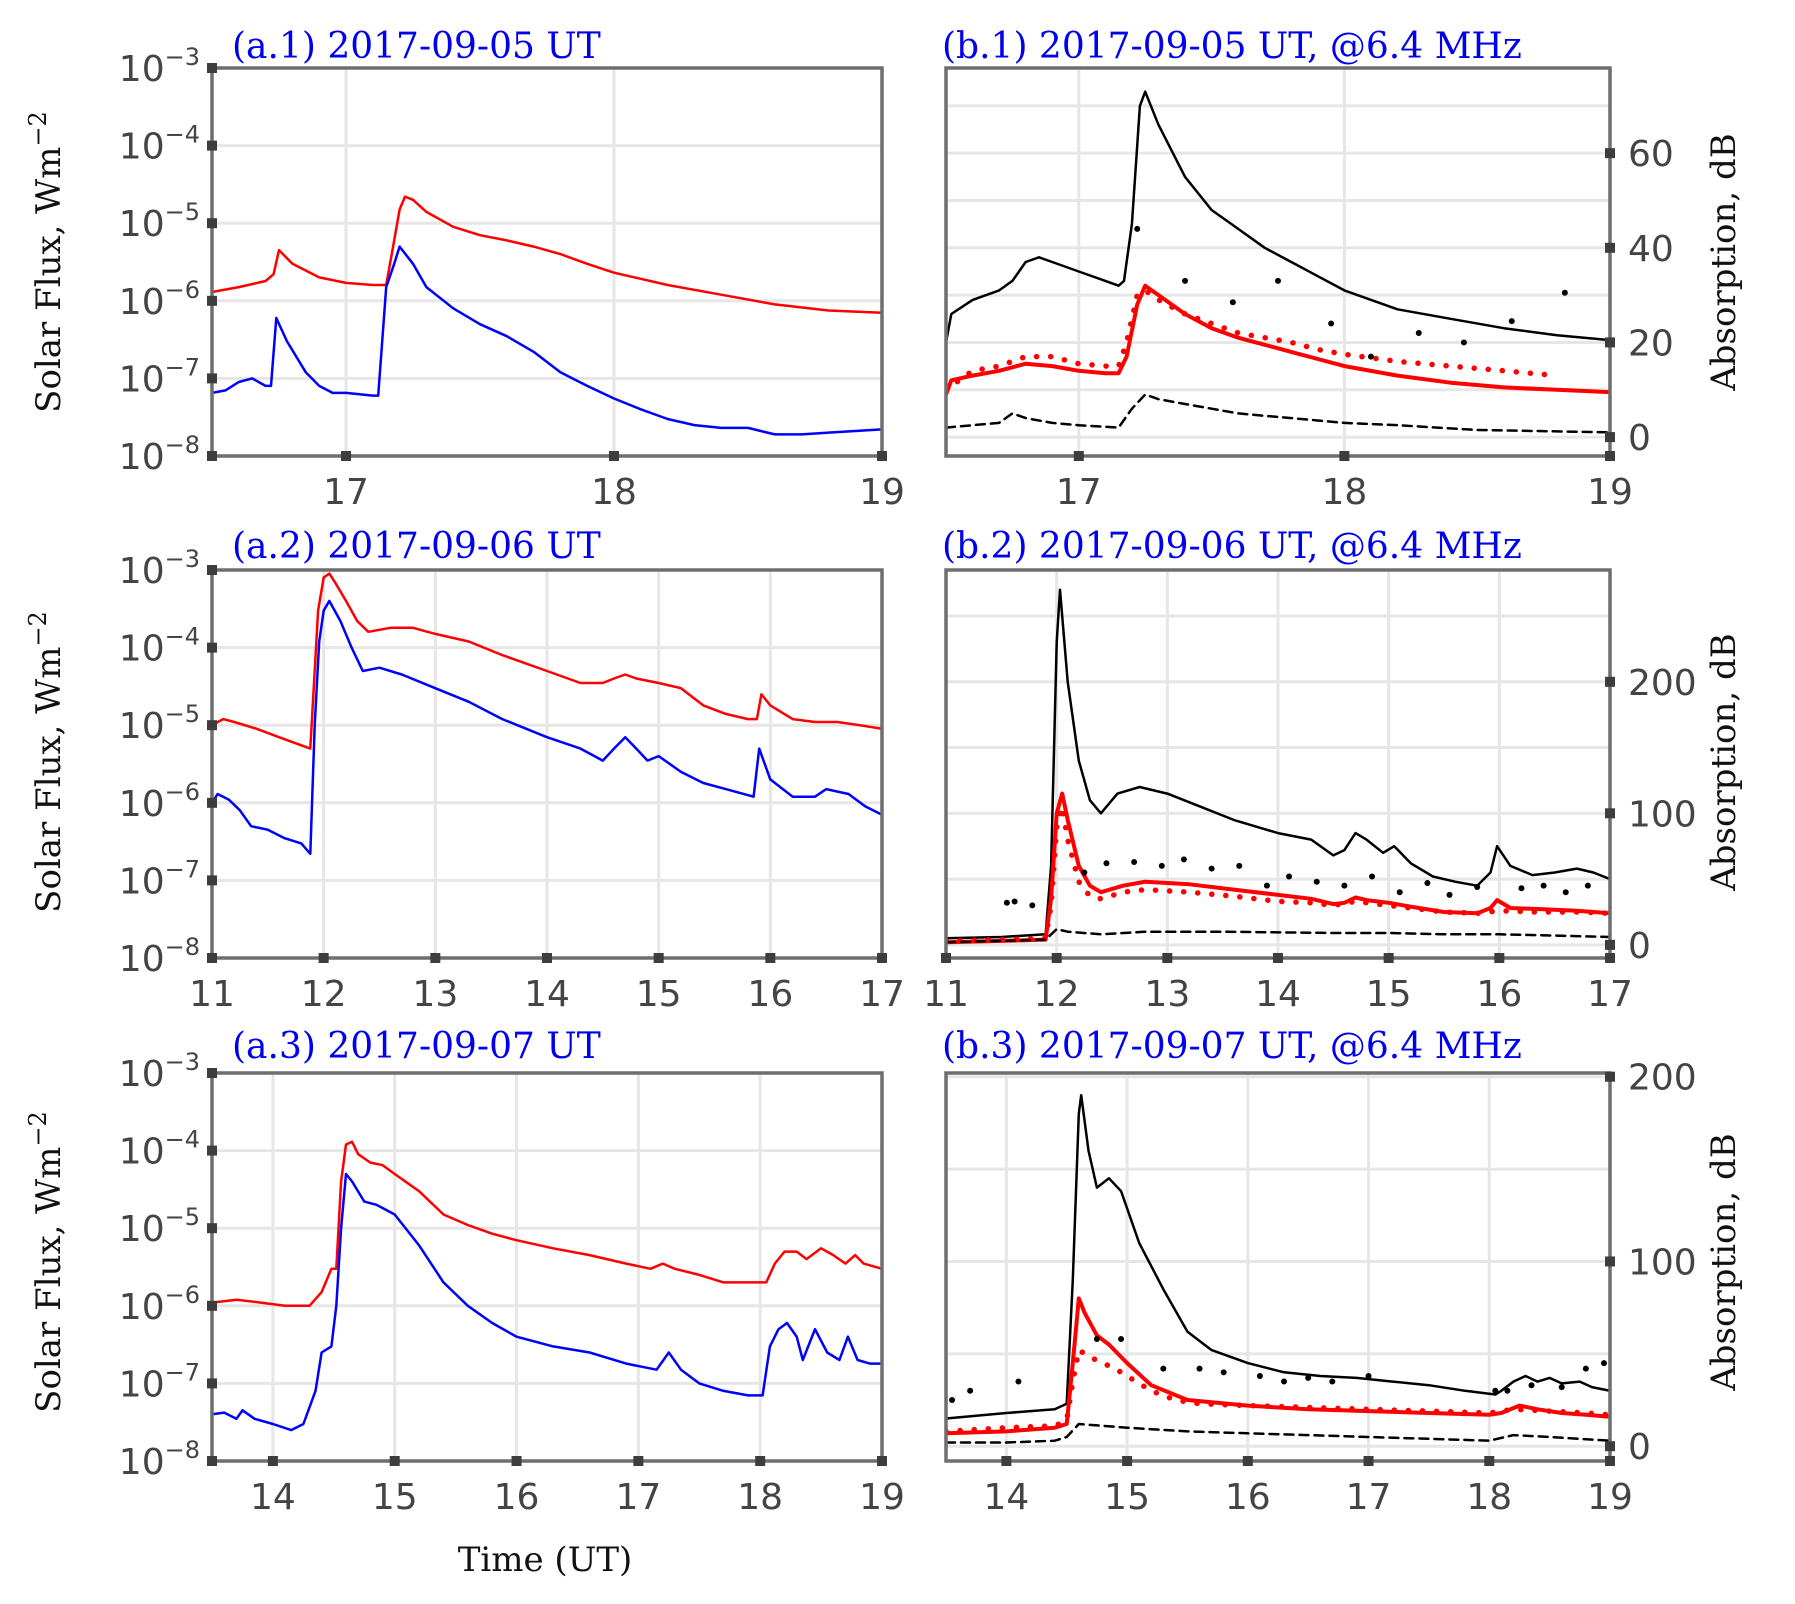 The width and height of the screenshot is (1795, 1604). What do you see at coordinates (46, 762) in the screenshot?
I see `flux-axis-label: Solar Flux, Wm−2` at bounding box center [46, 762].